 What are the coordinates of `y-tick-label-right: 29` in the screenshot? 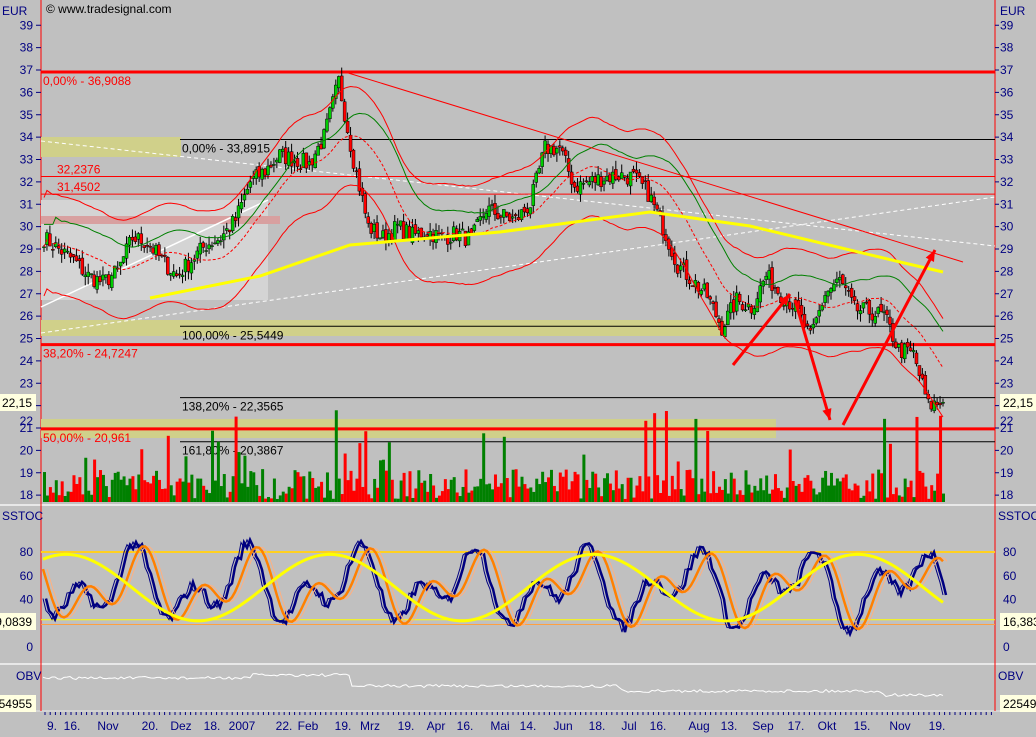 It's located at (1007, 249).